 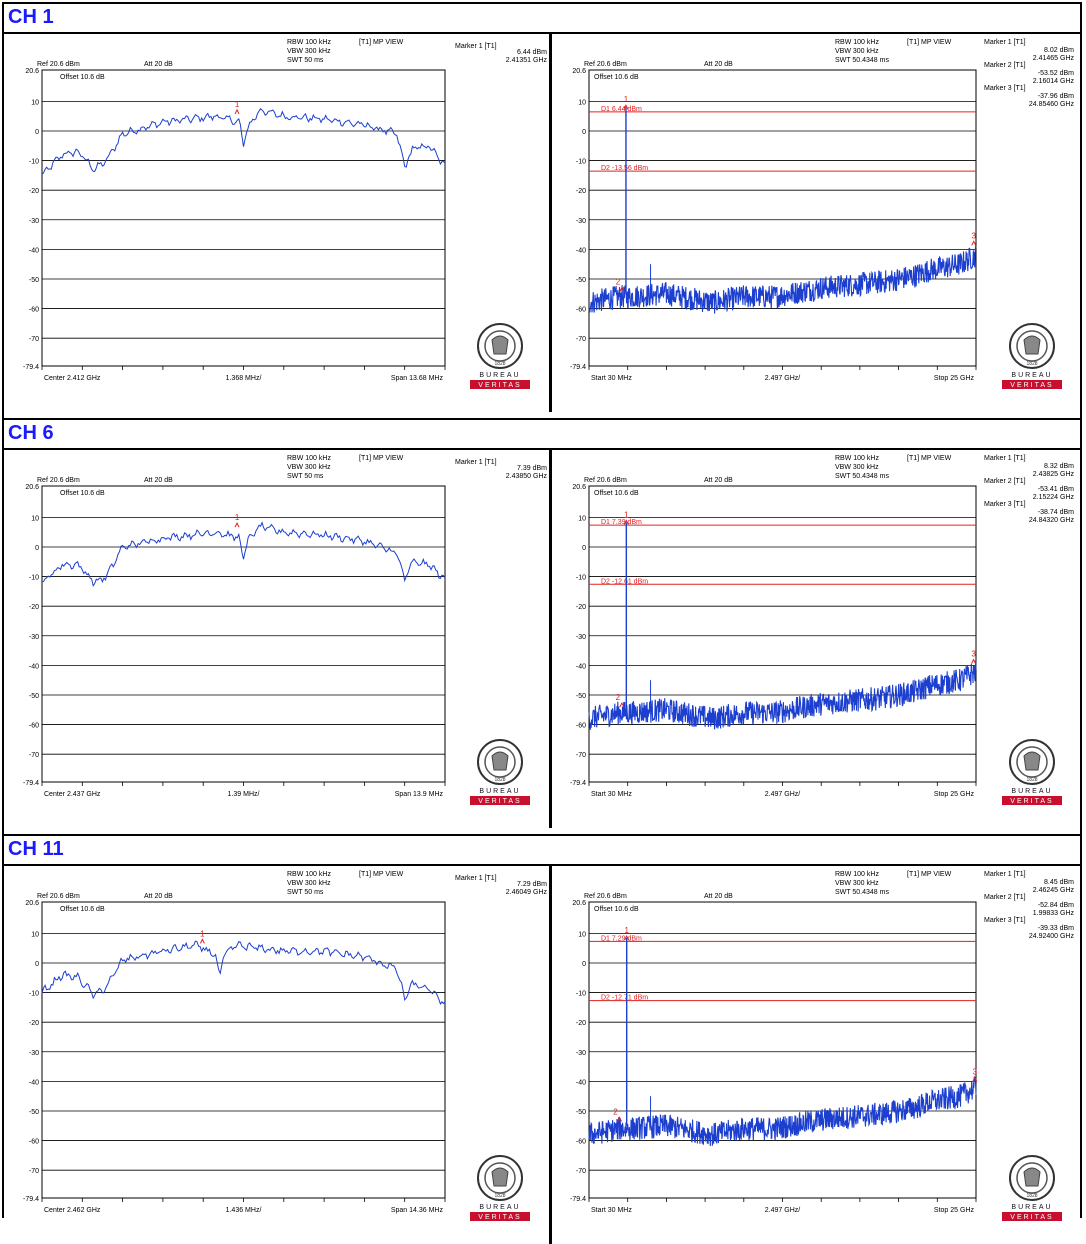 I want to click on rbw-label: RBW 100 kHz, so click(x=309, y=458).